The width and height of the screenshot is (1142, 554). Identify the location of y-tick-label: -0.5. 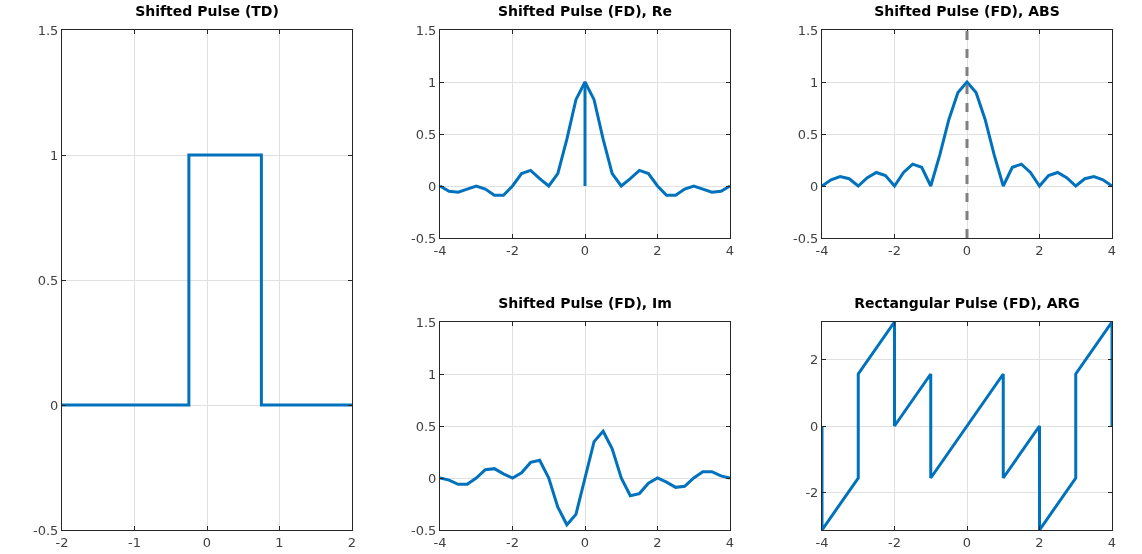
(46, 530).